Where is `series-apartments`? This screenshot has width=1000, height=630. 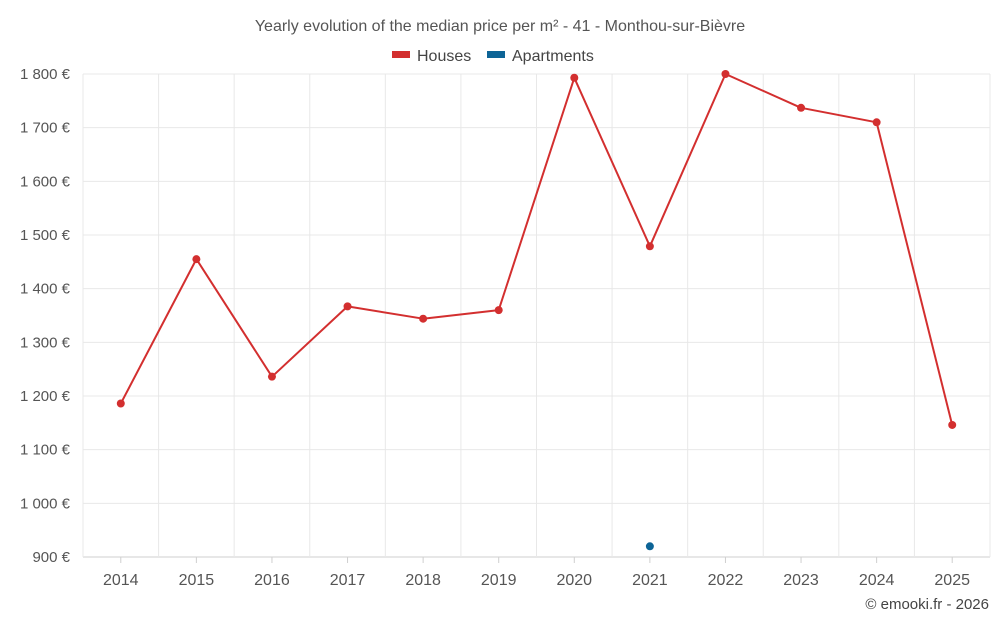 series-apartments is located at coordinates (649, 546).